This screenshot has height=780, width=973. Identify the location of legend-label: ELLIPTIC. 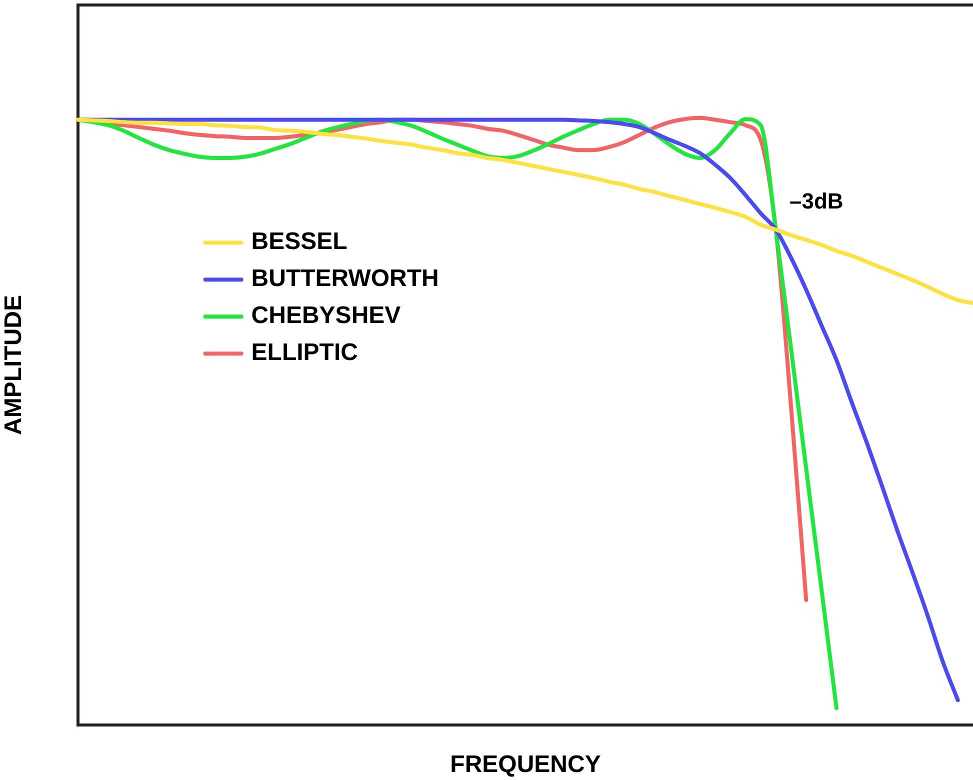
(304, 352).